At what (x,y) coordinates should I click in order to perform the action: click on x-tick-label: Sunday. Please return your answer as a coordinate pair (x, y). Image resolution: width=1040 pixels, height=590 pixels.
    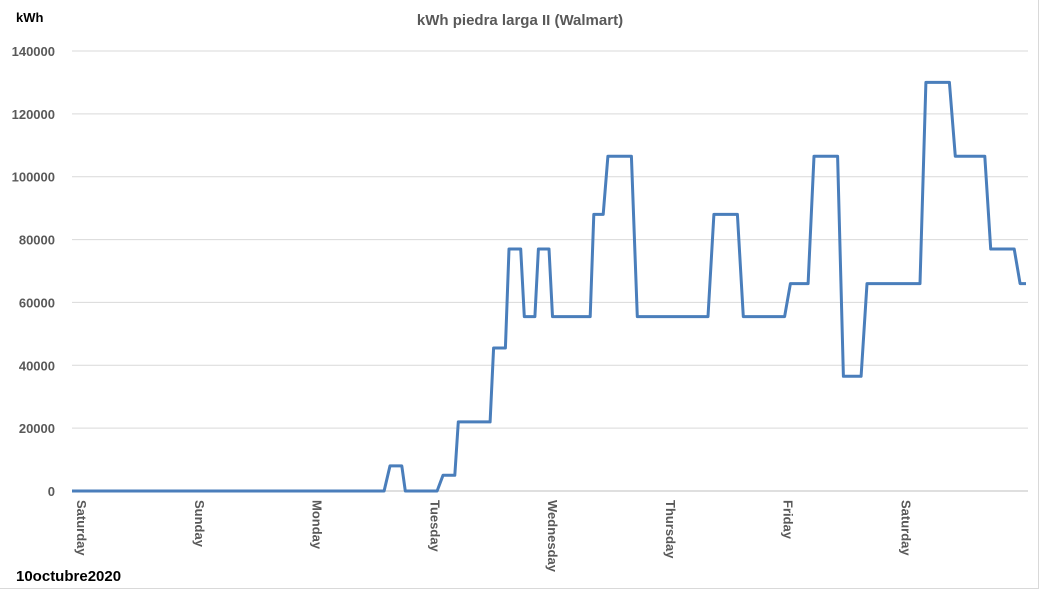
    Looking at the image, I should click on (199, 524).